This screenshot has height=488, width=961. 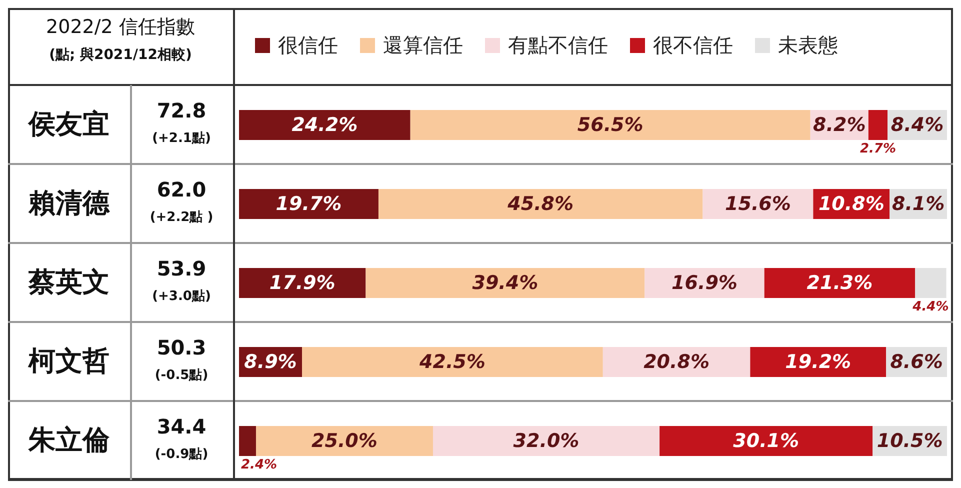 What do you see at coordinates (181, 190) in the screenshot?
I see `text: 62.0` at bounding box center [181, 190].